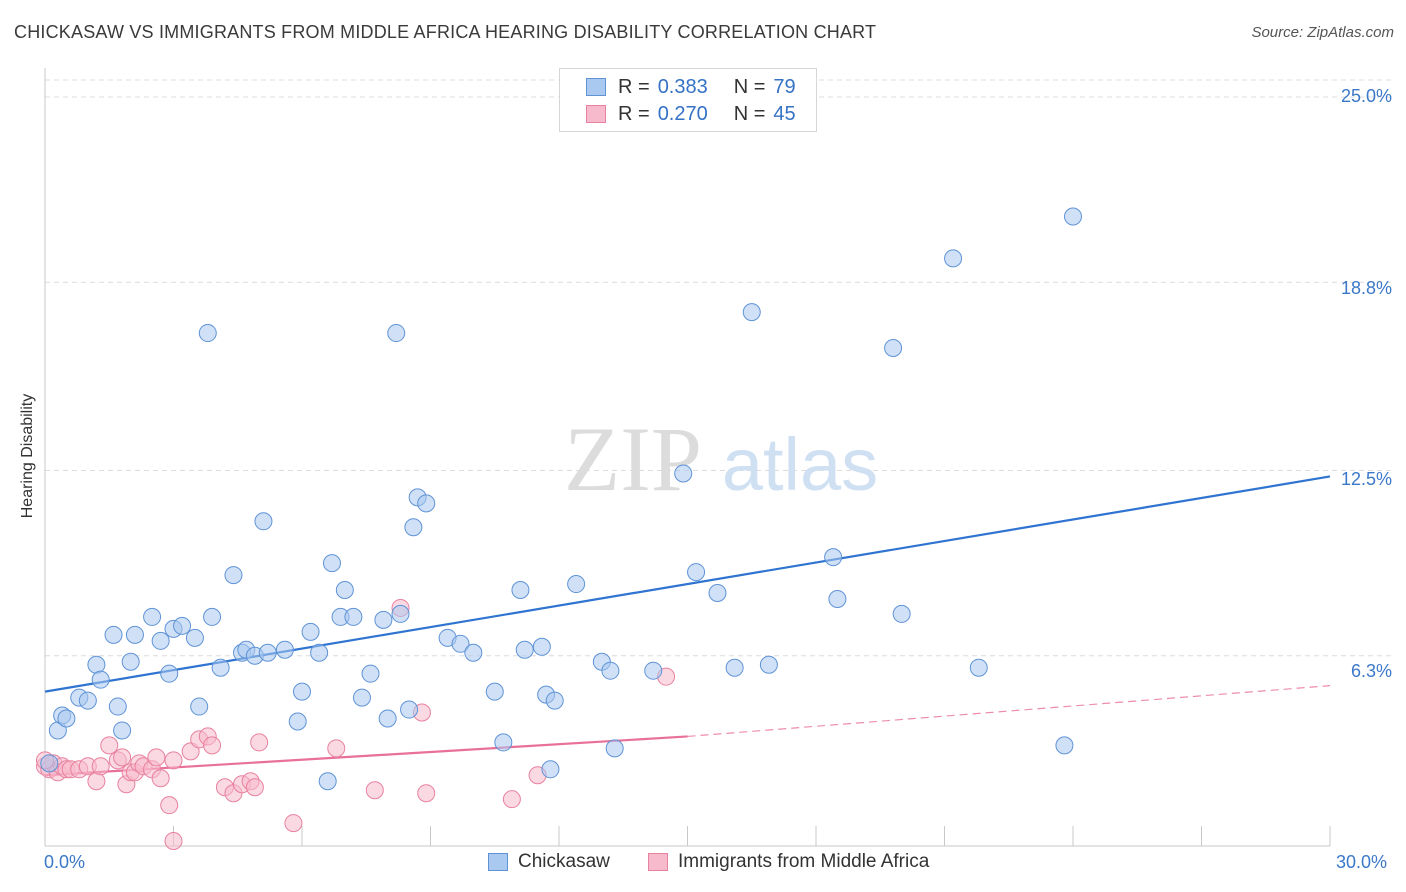  I want to click on series-legend-chickasaw: Chickasaw, so click(549, 862).